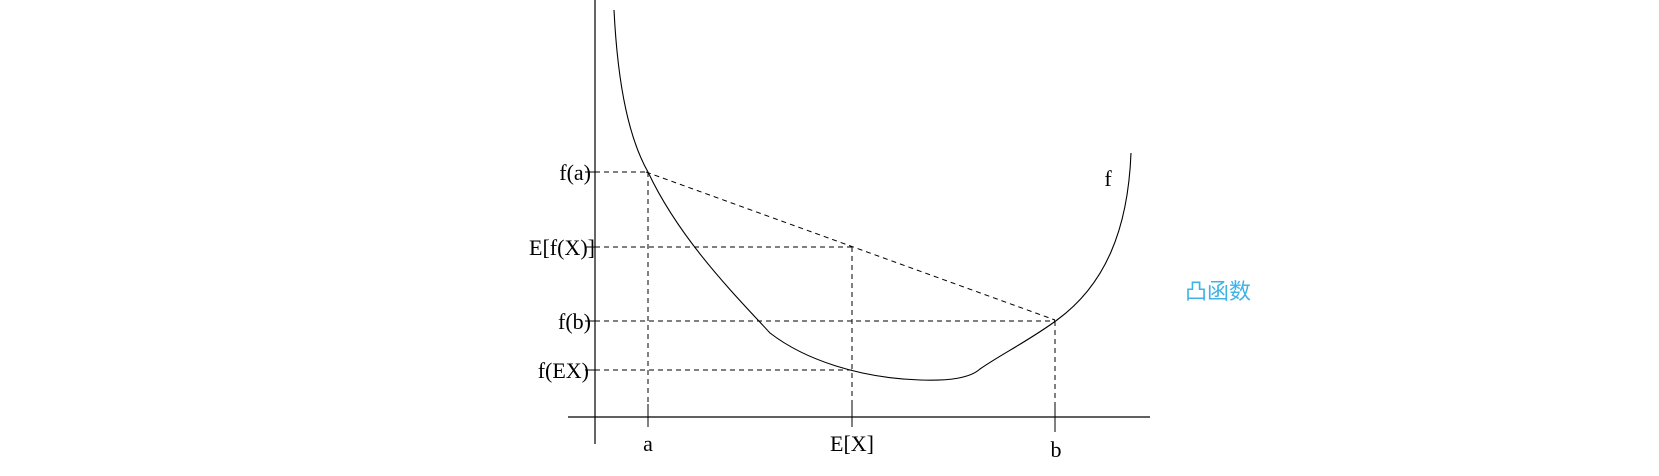 This screenshot has width=1659, height=476. What do you see at coordinates (574, 321) in the screenshot?
I see `label-fb: f(b)` at bounding box center [574, 321].